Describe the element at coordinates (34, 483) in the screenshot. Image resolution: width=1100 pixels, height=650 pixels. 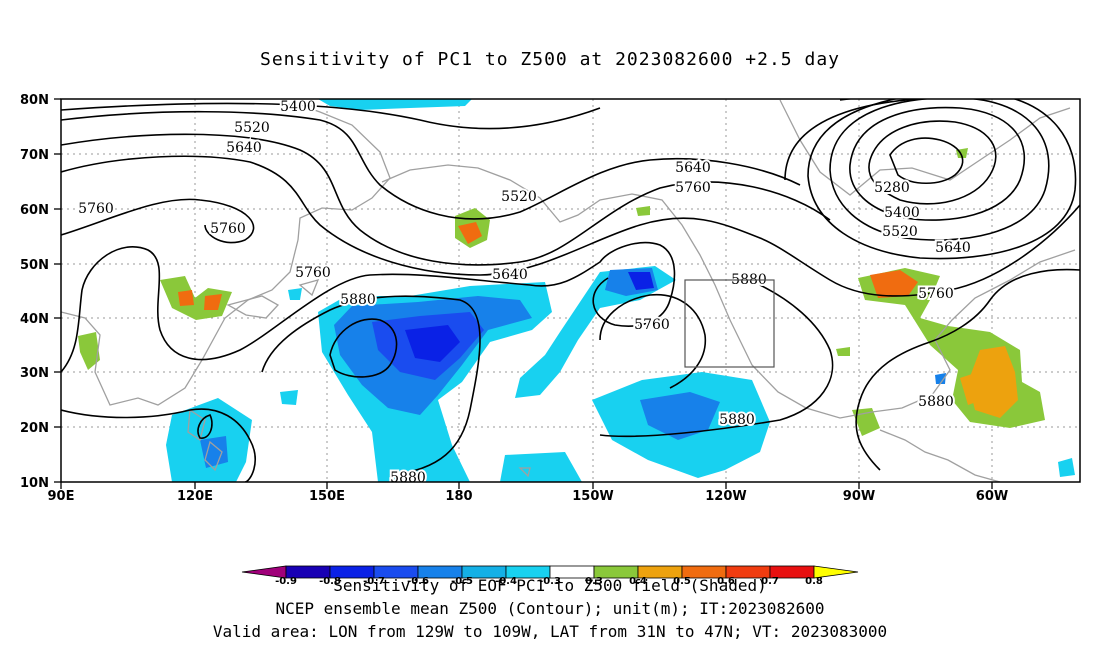
I see `lat-label: 10N` at that location.